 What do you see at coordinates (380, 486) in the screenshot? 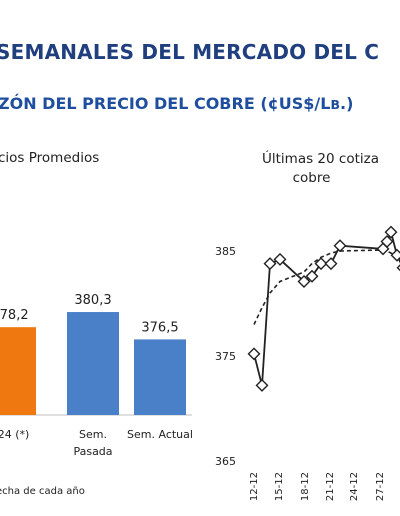
I see `x-tick-label: 27-12` at bounding box center [380, 486].